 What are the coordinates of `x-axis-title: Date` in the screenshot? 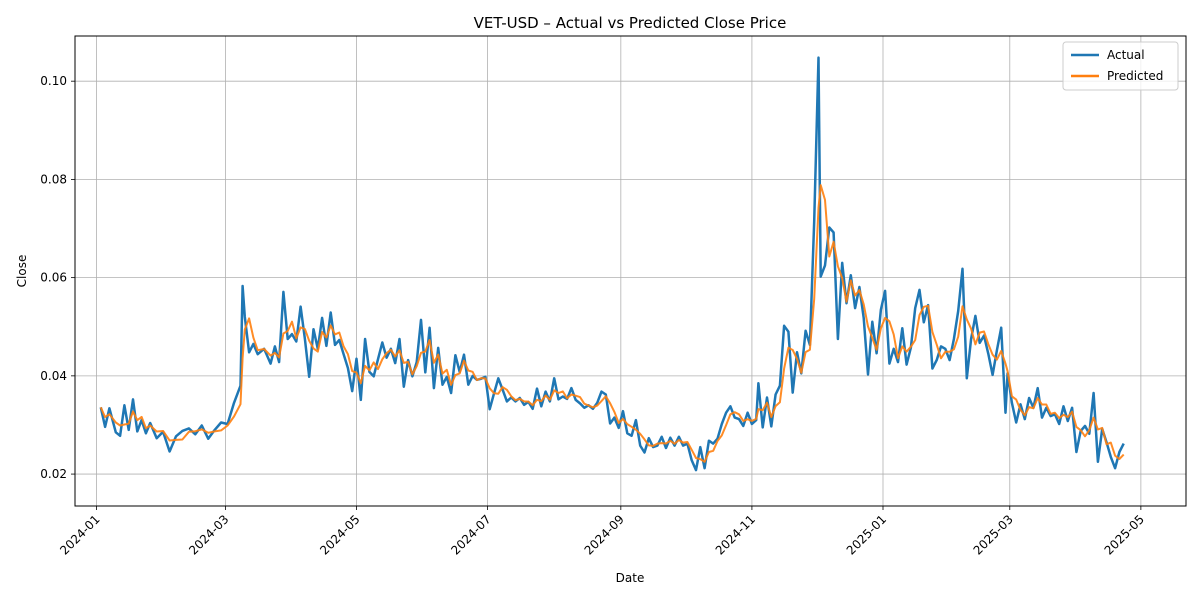 It's located at (630, 578).